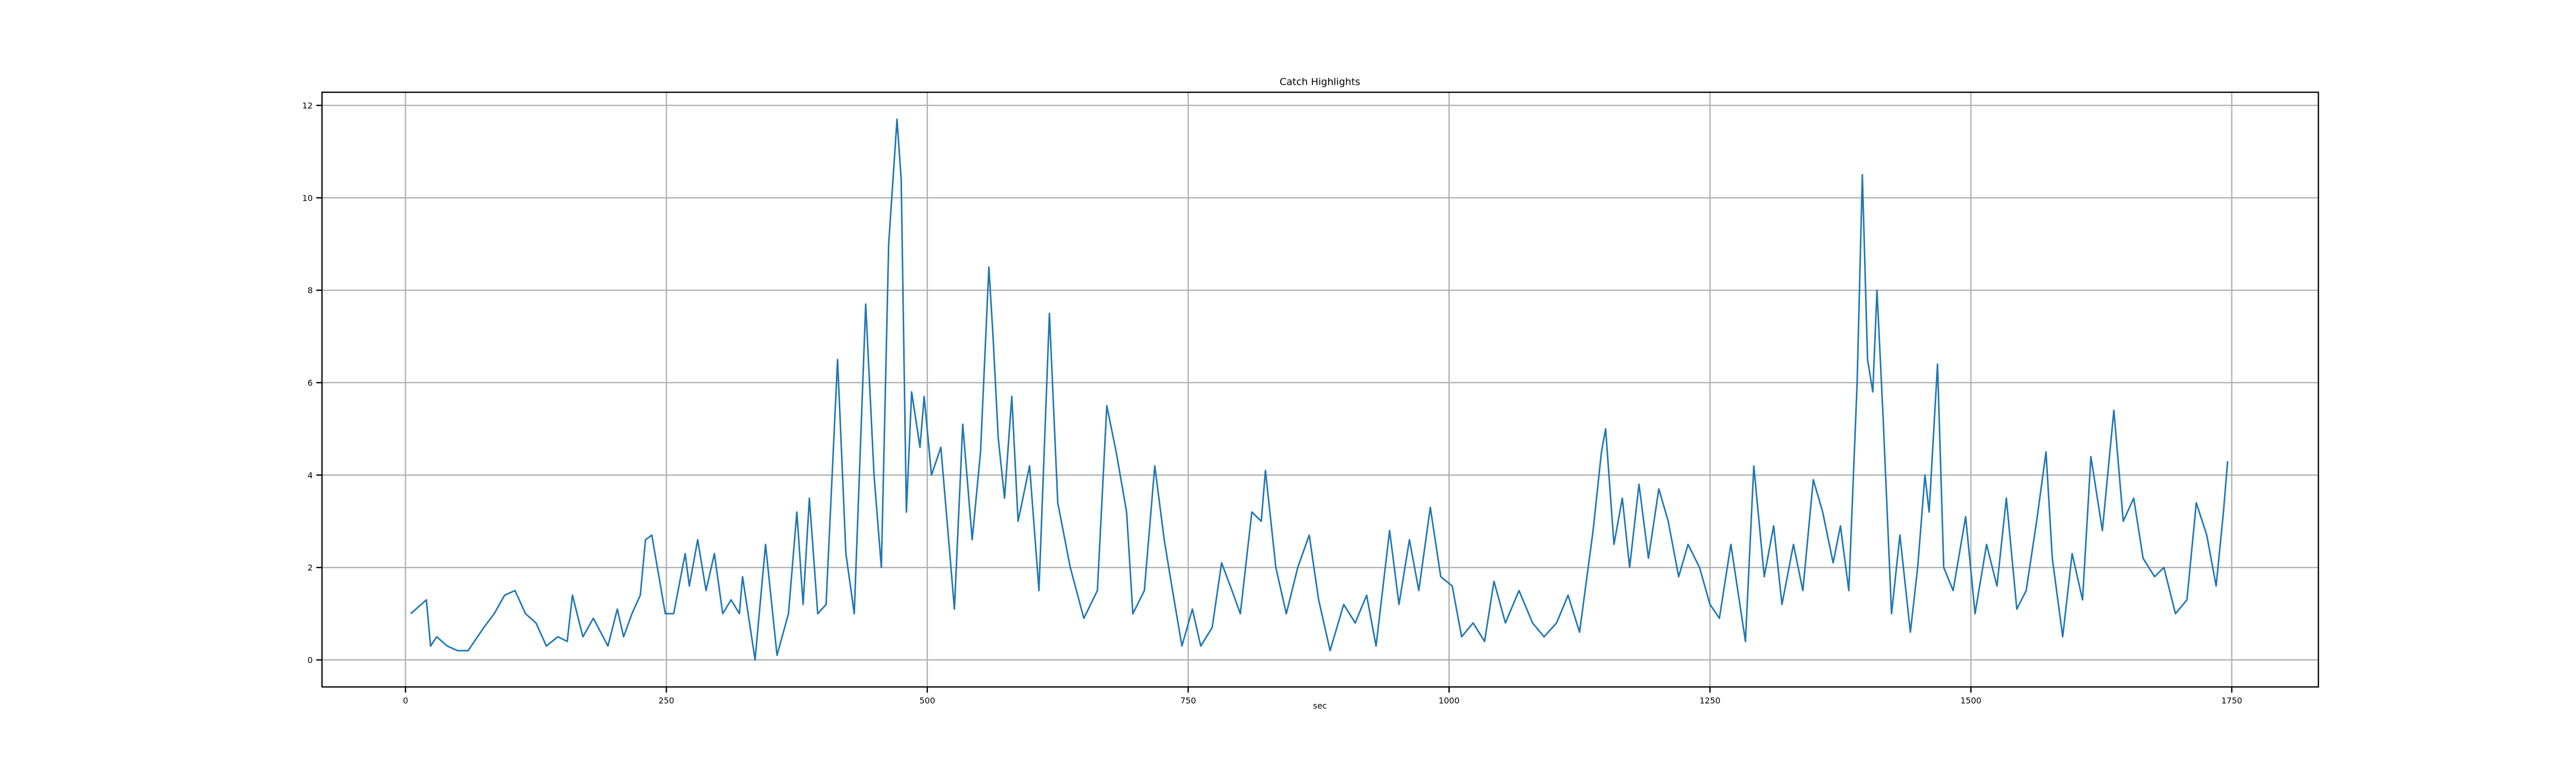  I want to click on y-tick-label: 8, so click(310, 290).